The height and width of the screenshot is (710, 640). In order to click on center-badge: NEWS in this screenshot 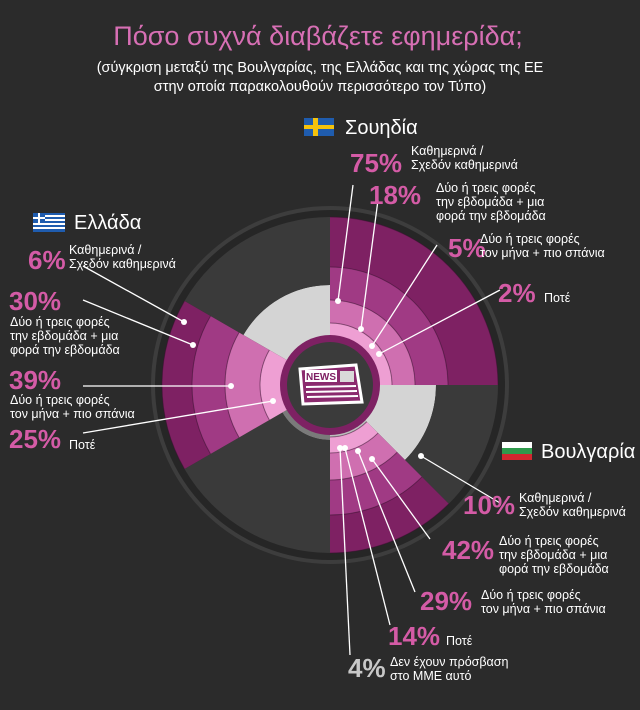, I will do `click(330, 385)`.